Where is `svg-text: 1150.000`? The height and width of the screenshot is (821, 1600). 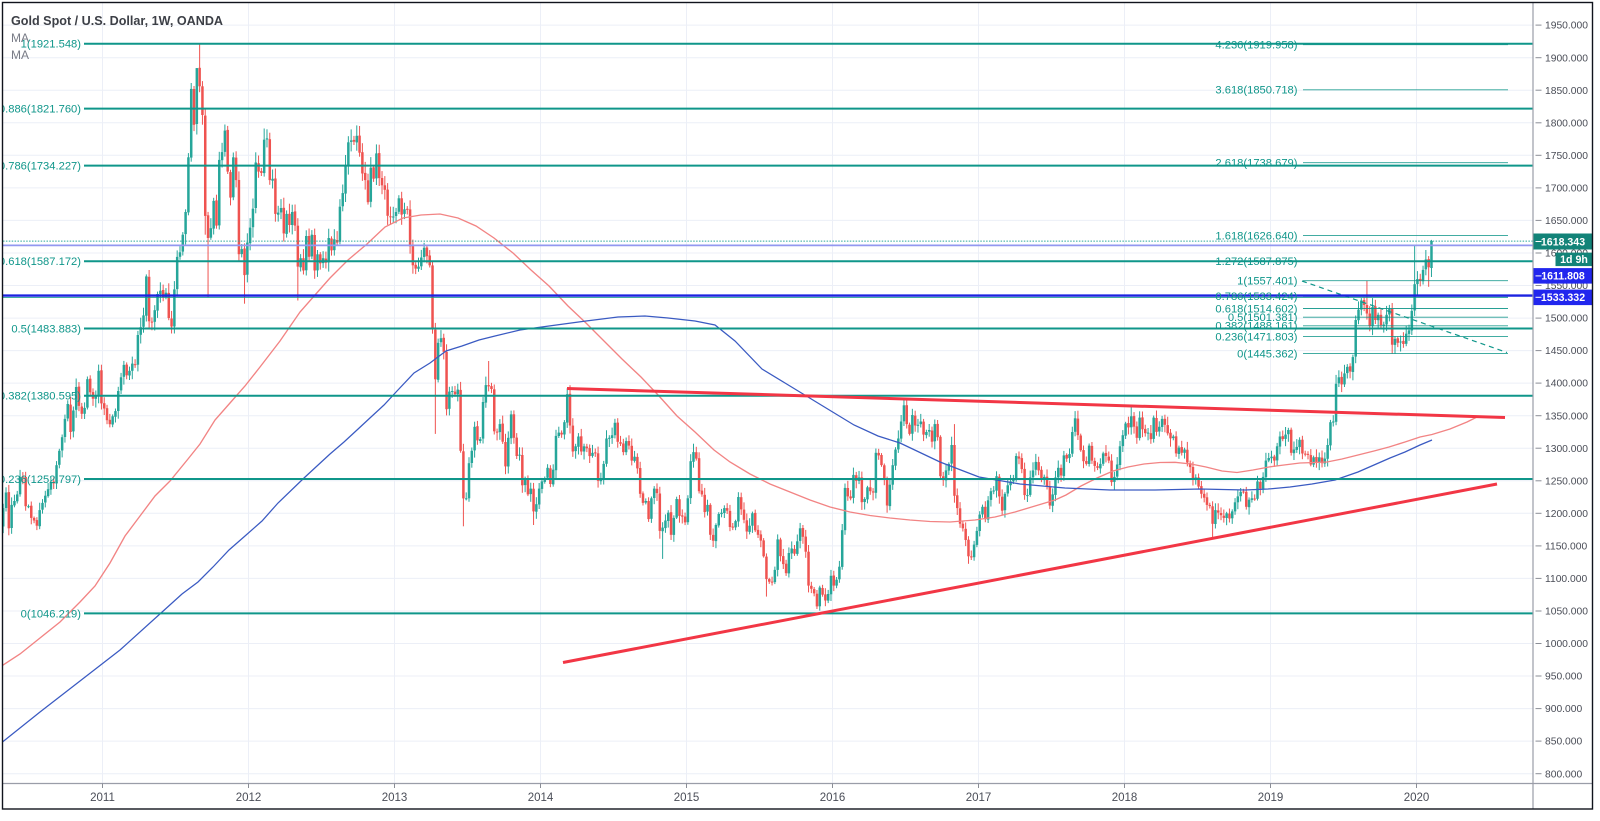
svg-text: 1150.000 is located at coordinates (1566, 547).